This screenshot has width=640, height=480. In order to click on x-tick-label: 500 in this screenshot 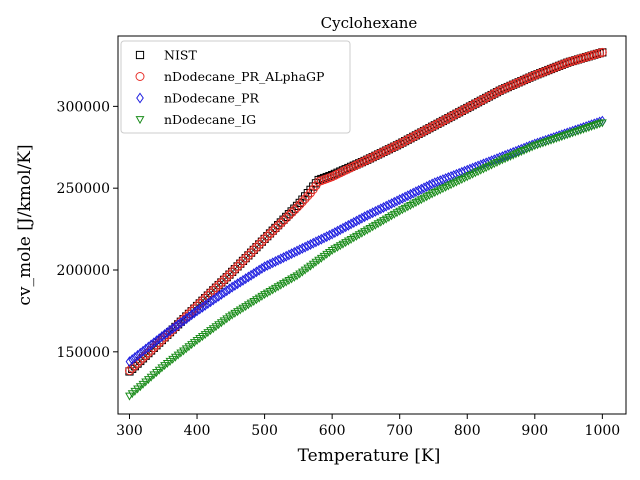, I will do `click(264, 431)`.